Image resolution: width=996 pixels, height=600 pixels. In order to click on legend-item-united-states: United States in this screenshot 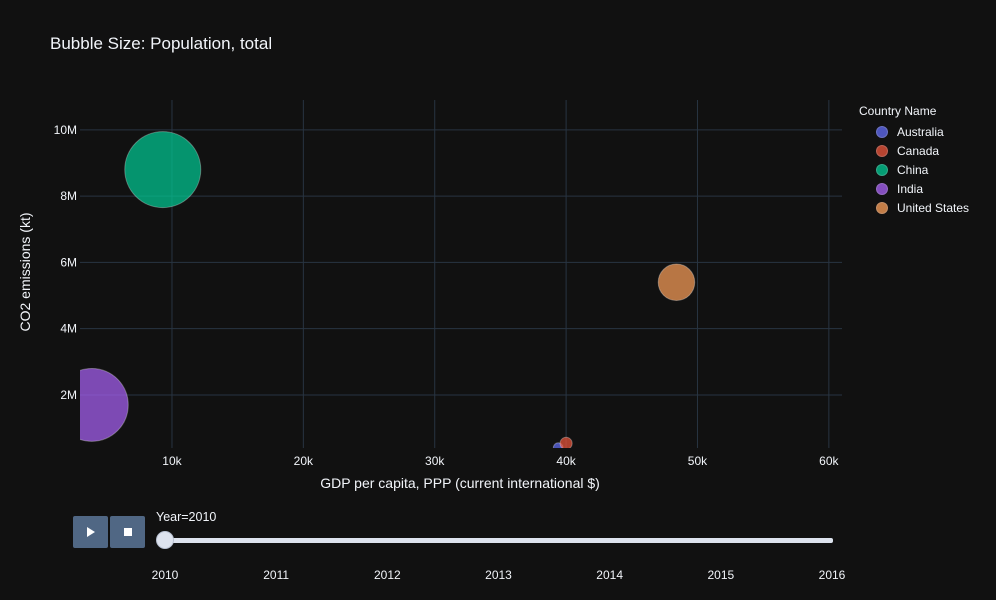, I will do `click(914, 207)`.